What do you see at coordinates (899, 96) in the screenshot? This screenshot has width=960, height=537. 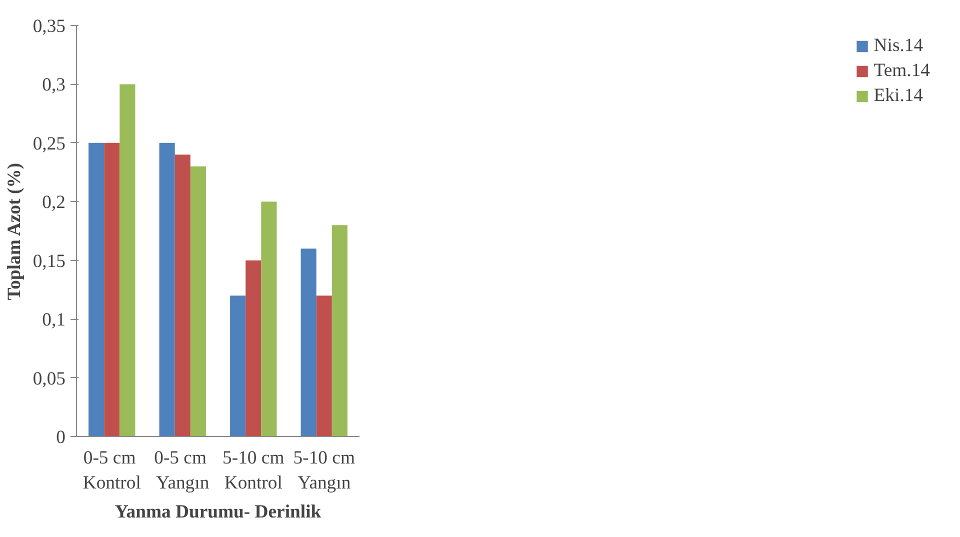 I see `legend-label: Eki.14` at bounding box center [899, 96].